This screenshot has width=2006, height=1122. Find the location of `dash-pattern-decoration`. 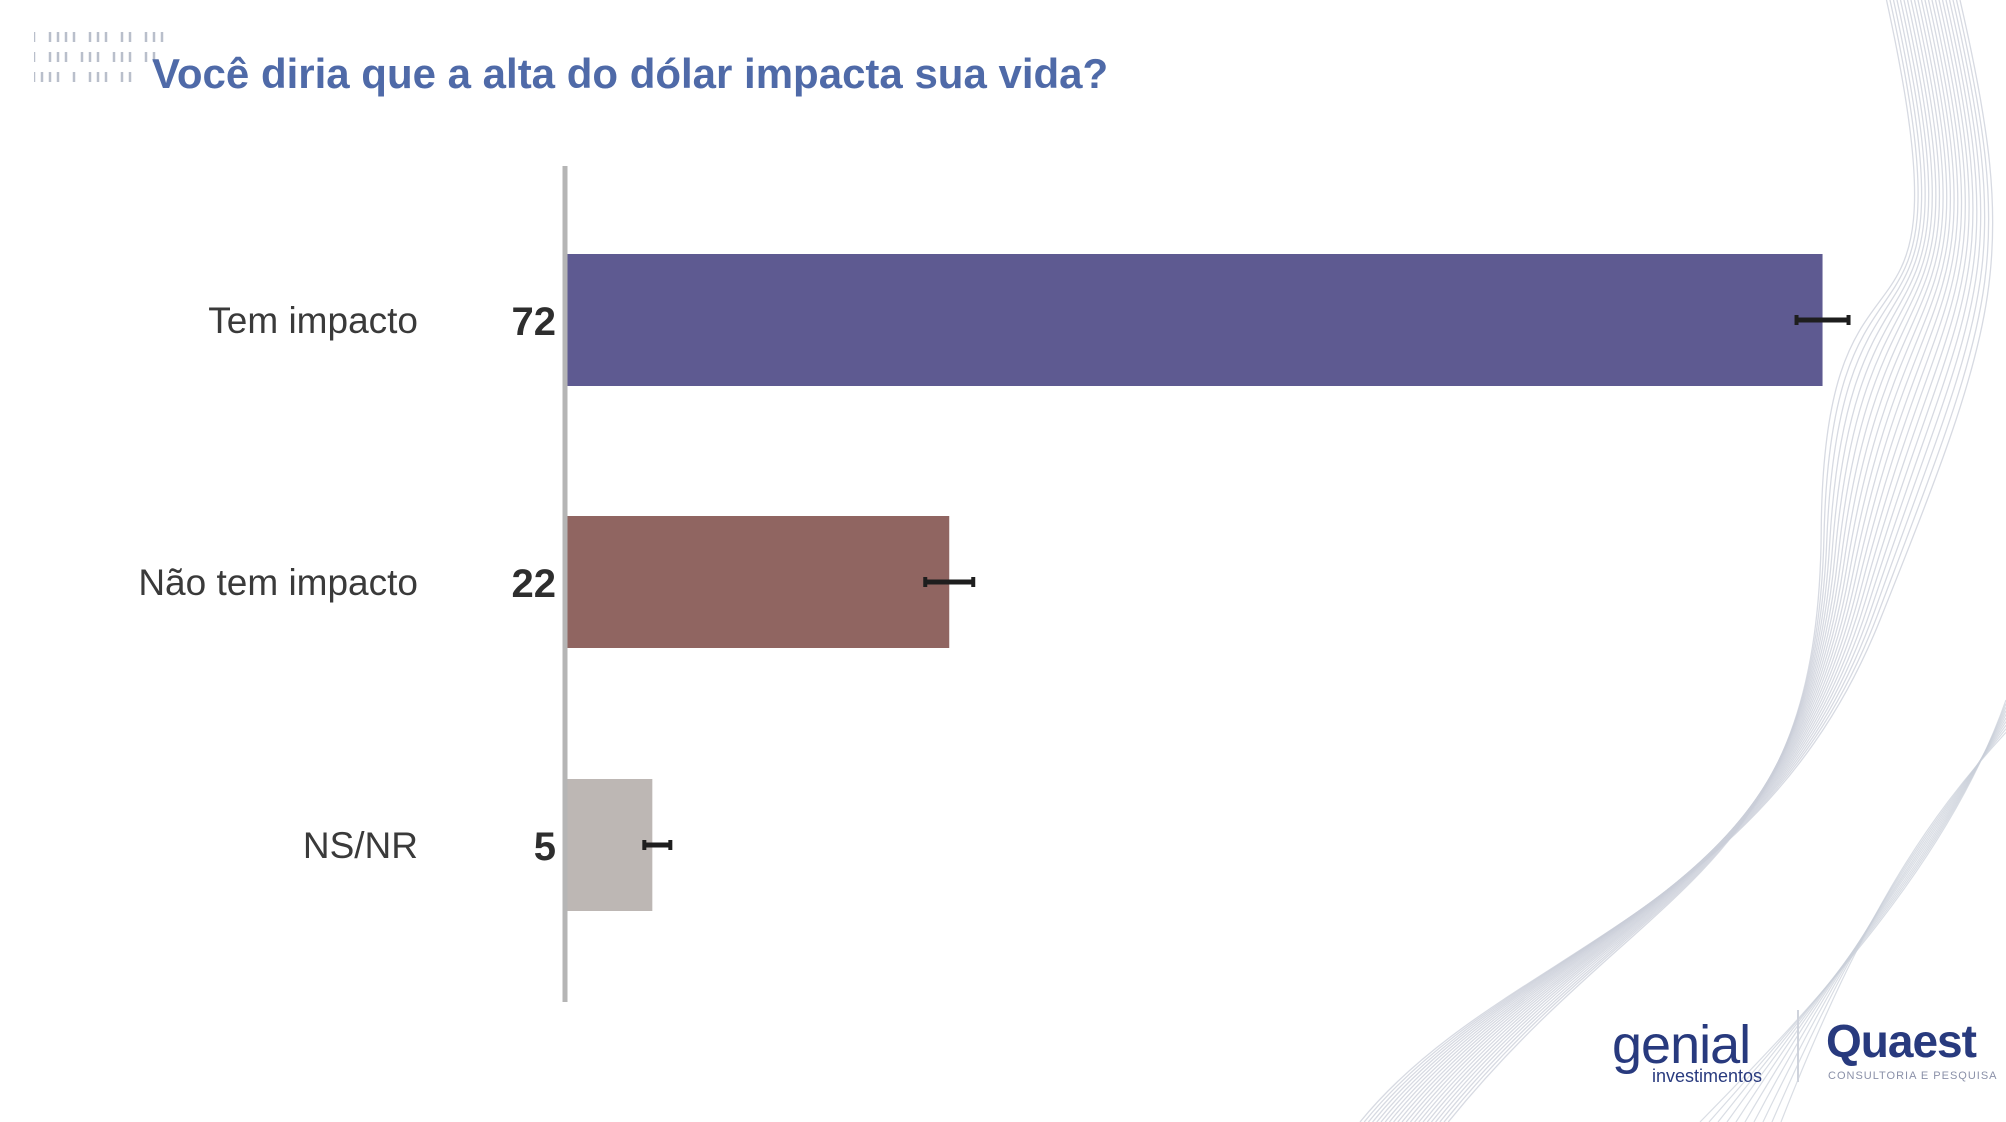

dash-pattern-decoration is located at coordinates (99, 57).